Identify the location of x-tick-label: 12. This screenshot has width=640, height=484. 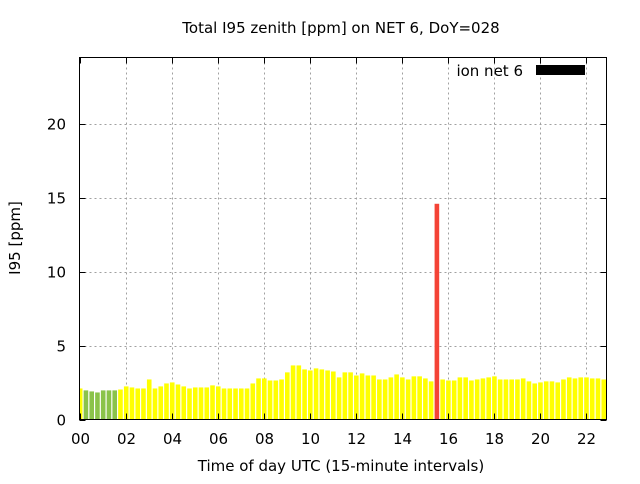
(356, 439).